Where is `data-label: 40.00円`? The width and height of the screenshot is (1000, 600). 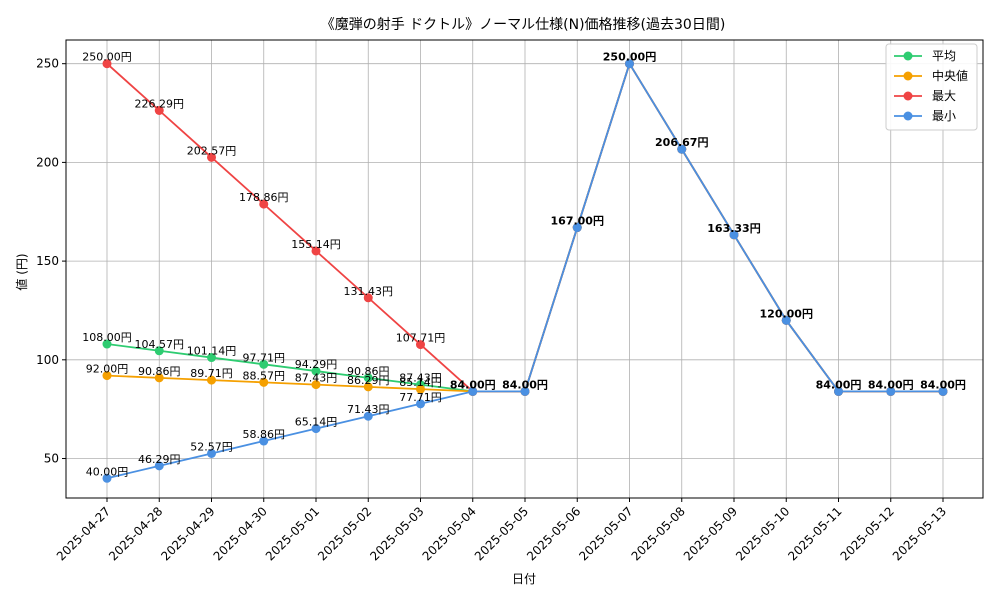
data-label: 40.00円 is located at coordinates (107, 471).